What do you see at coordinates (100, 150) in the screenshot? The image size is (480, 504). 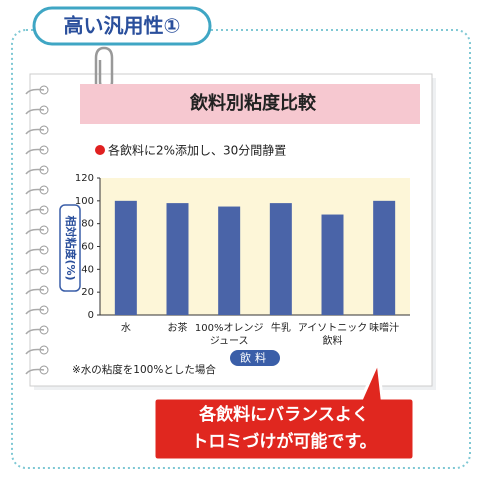 I see `bullet` at bounding box center [100, 150].